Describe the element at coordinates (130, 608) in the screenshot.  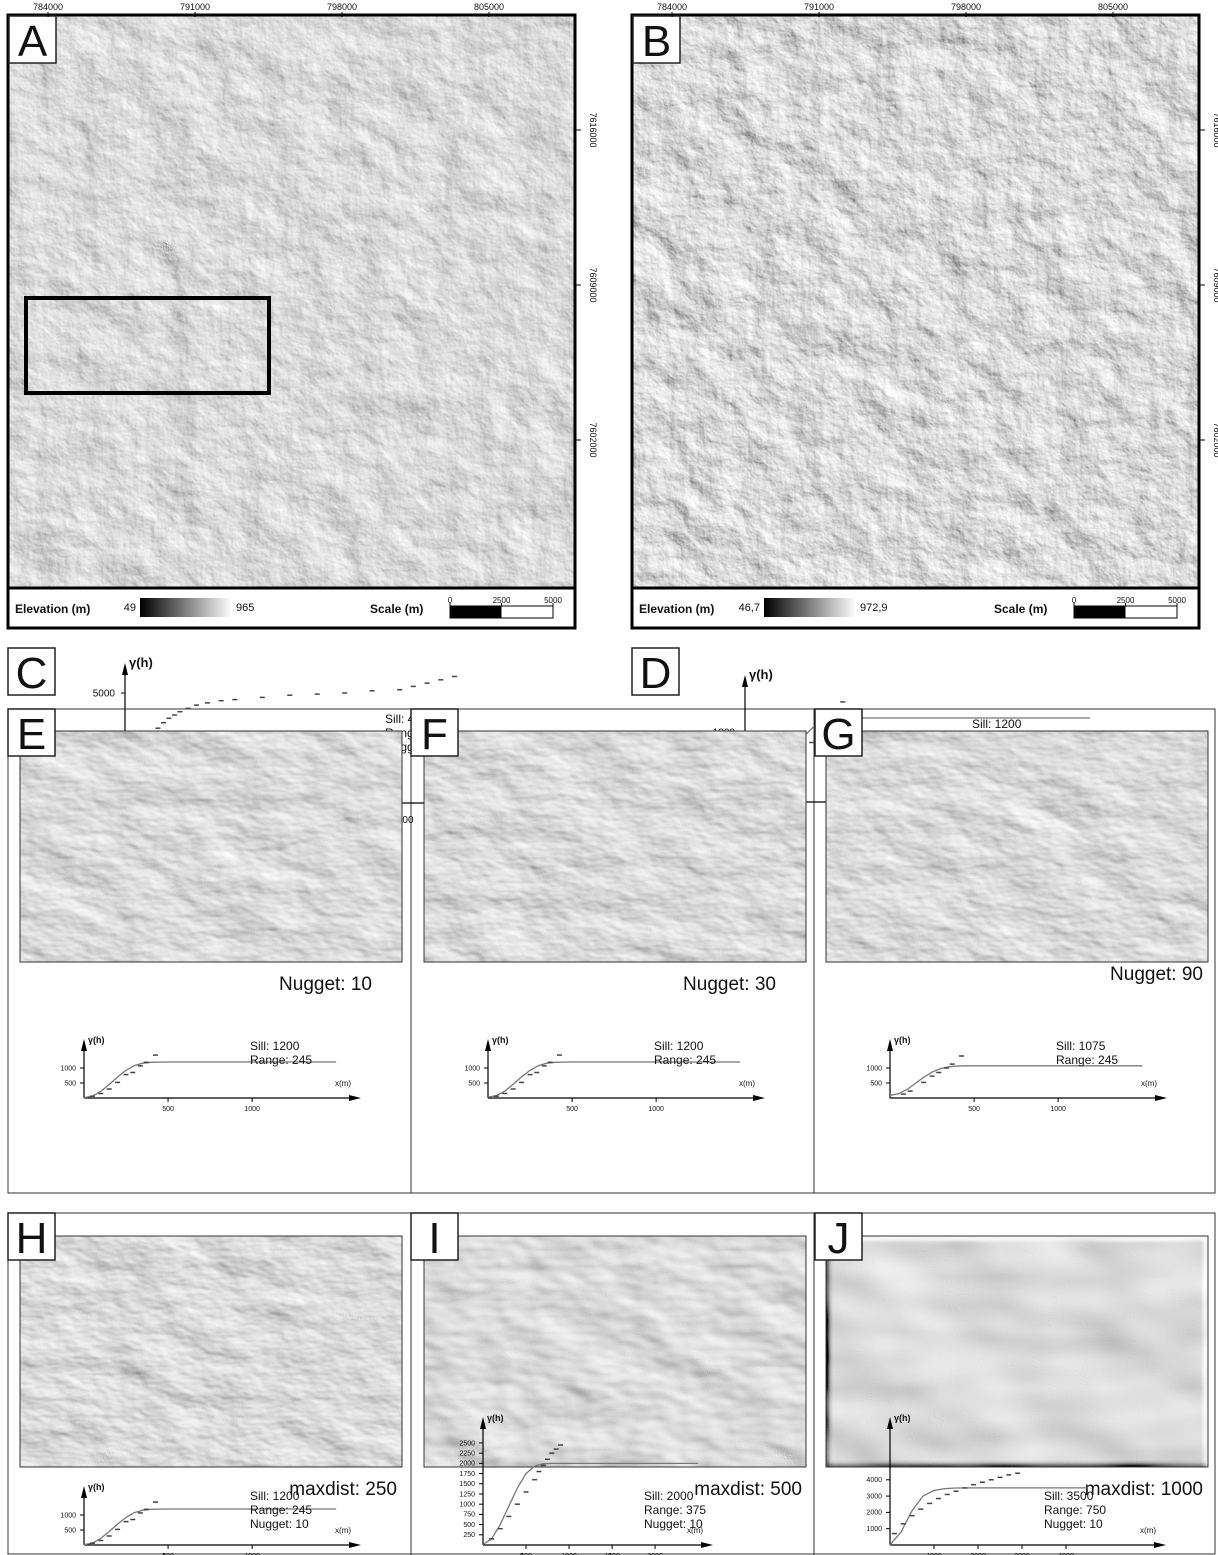
I see `elevation-min: 49` at that location.